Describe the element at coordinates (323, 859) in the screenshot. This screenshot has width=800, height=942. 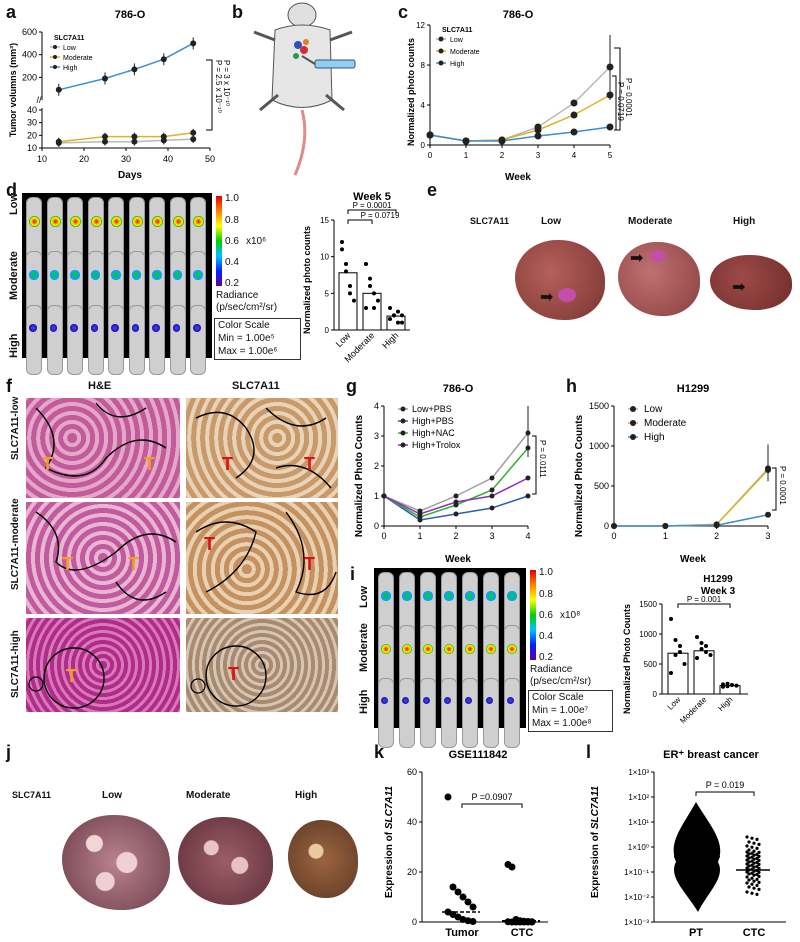
I see `j-liver-high` at that location.